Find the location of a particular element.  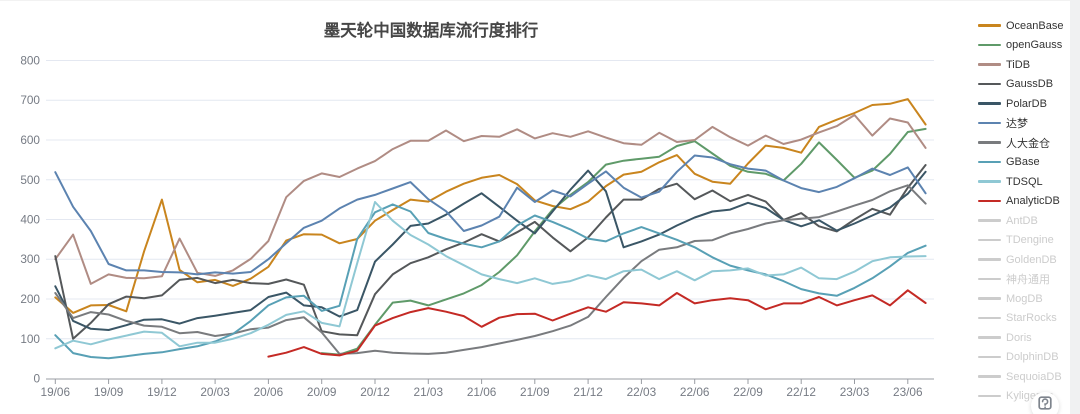

svg-text: 23/06 is located at coordinates (908, 392).